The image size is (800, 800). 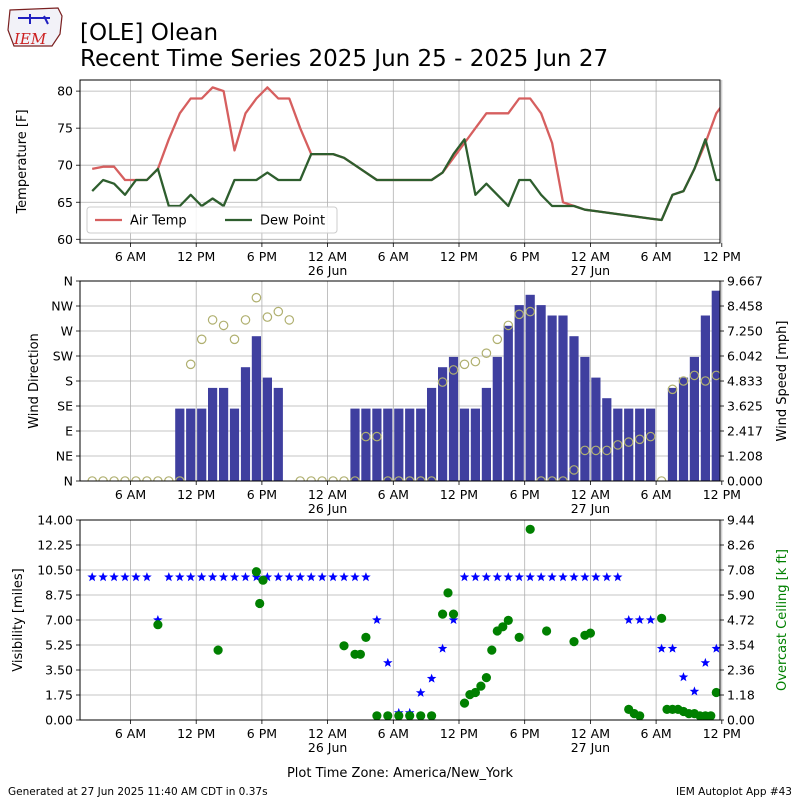 What do you see at coordinates (745, 456) in the screenshot?
I see `y2-tick-label: 1.208` at bounding box center [745, 456].